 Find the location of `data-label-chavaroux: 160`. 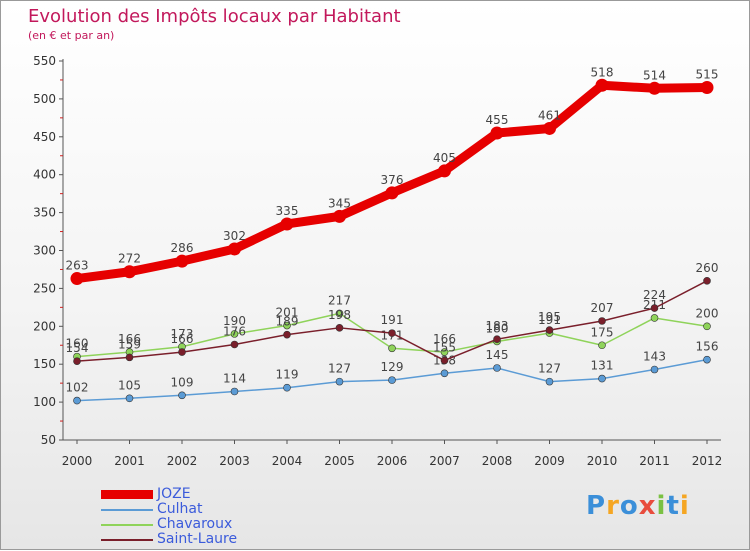

data-label-chavaroux: 160 is located at coordinates (77, 344).